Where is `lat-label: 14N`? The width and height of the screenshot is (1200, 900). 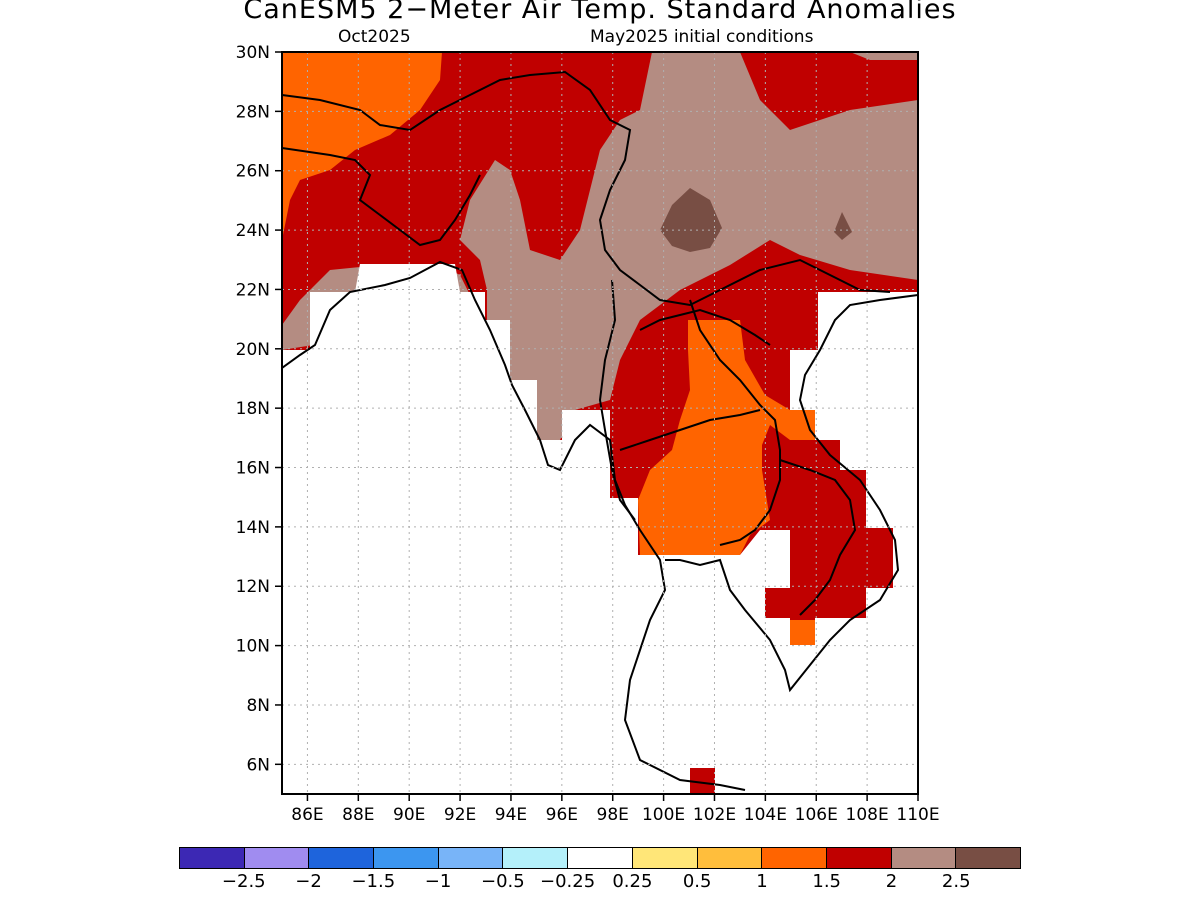 lat-label: 14N is located at coordinates (253, 528).